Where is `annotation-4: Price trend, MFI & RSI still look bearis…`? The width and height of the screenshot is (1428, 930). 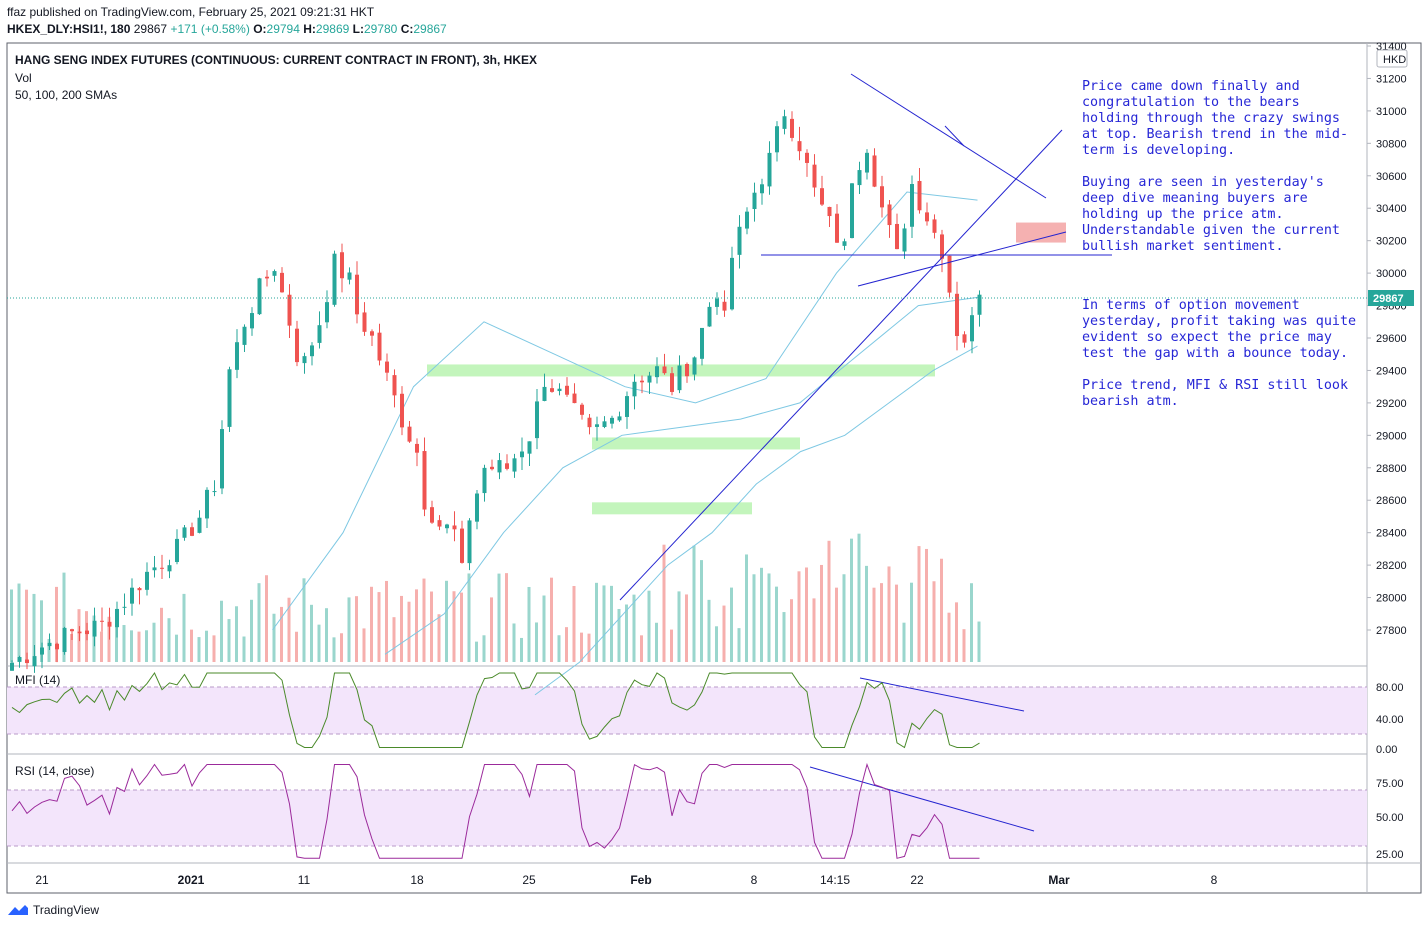 annotation-4: Price trend, MFI & RSI still look bearis… is located at coordinates (1215, 393).